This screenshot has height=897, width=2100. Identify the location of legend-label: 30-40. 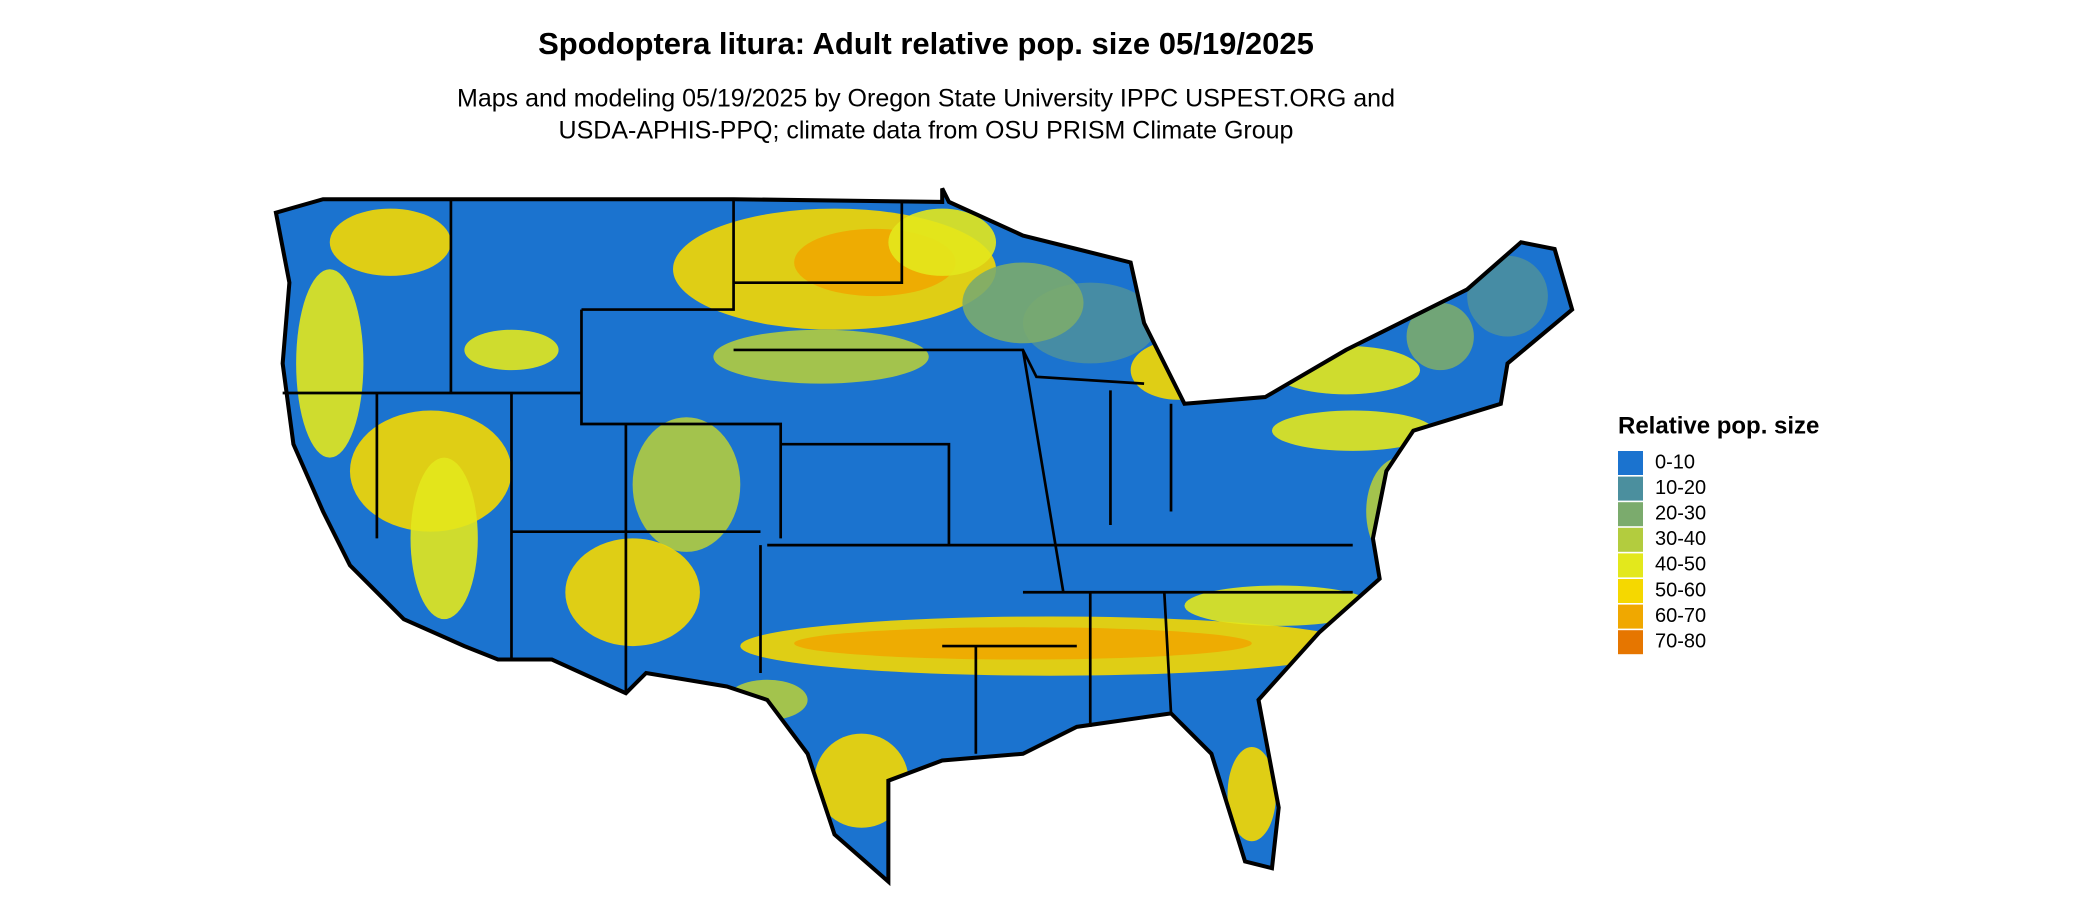
(1680, 539).